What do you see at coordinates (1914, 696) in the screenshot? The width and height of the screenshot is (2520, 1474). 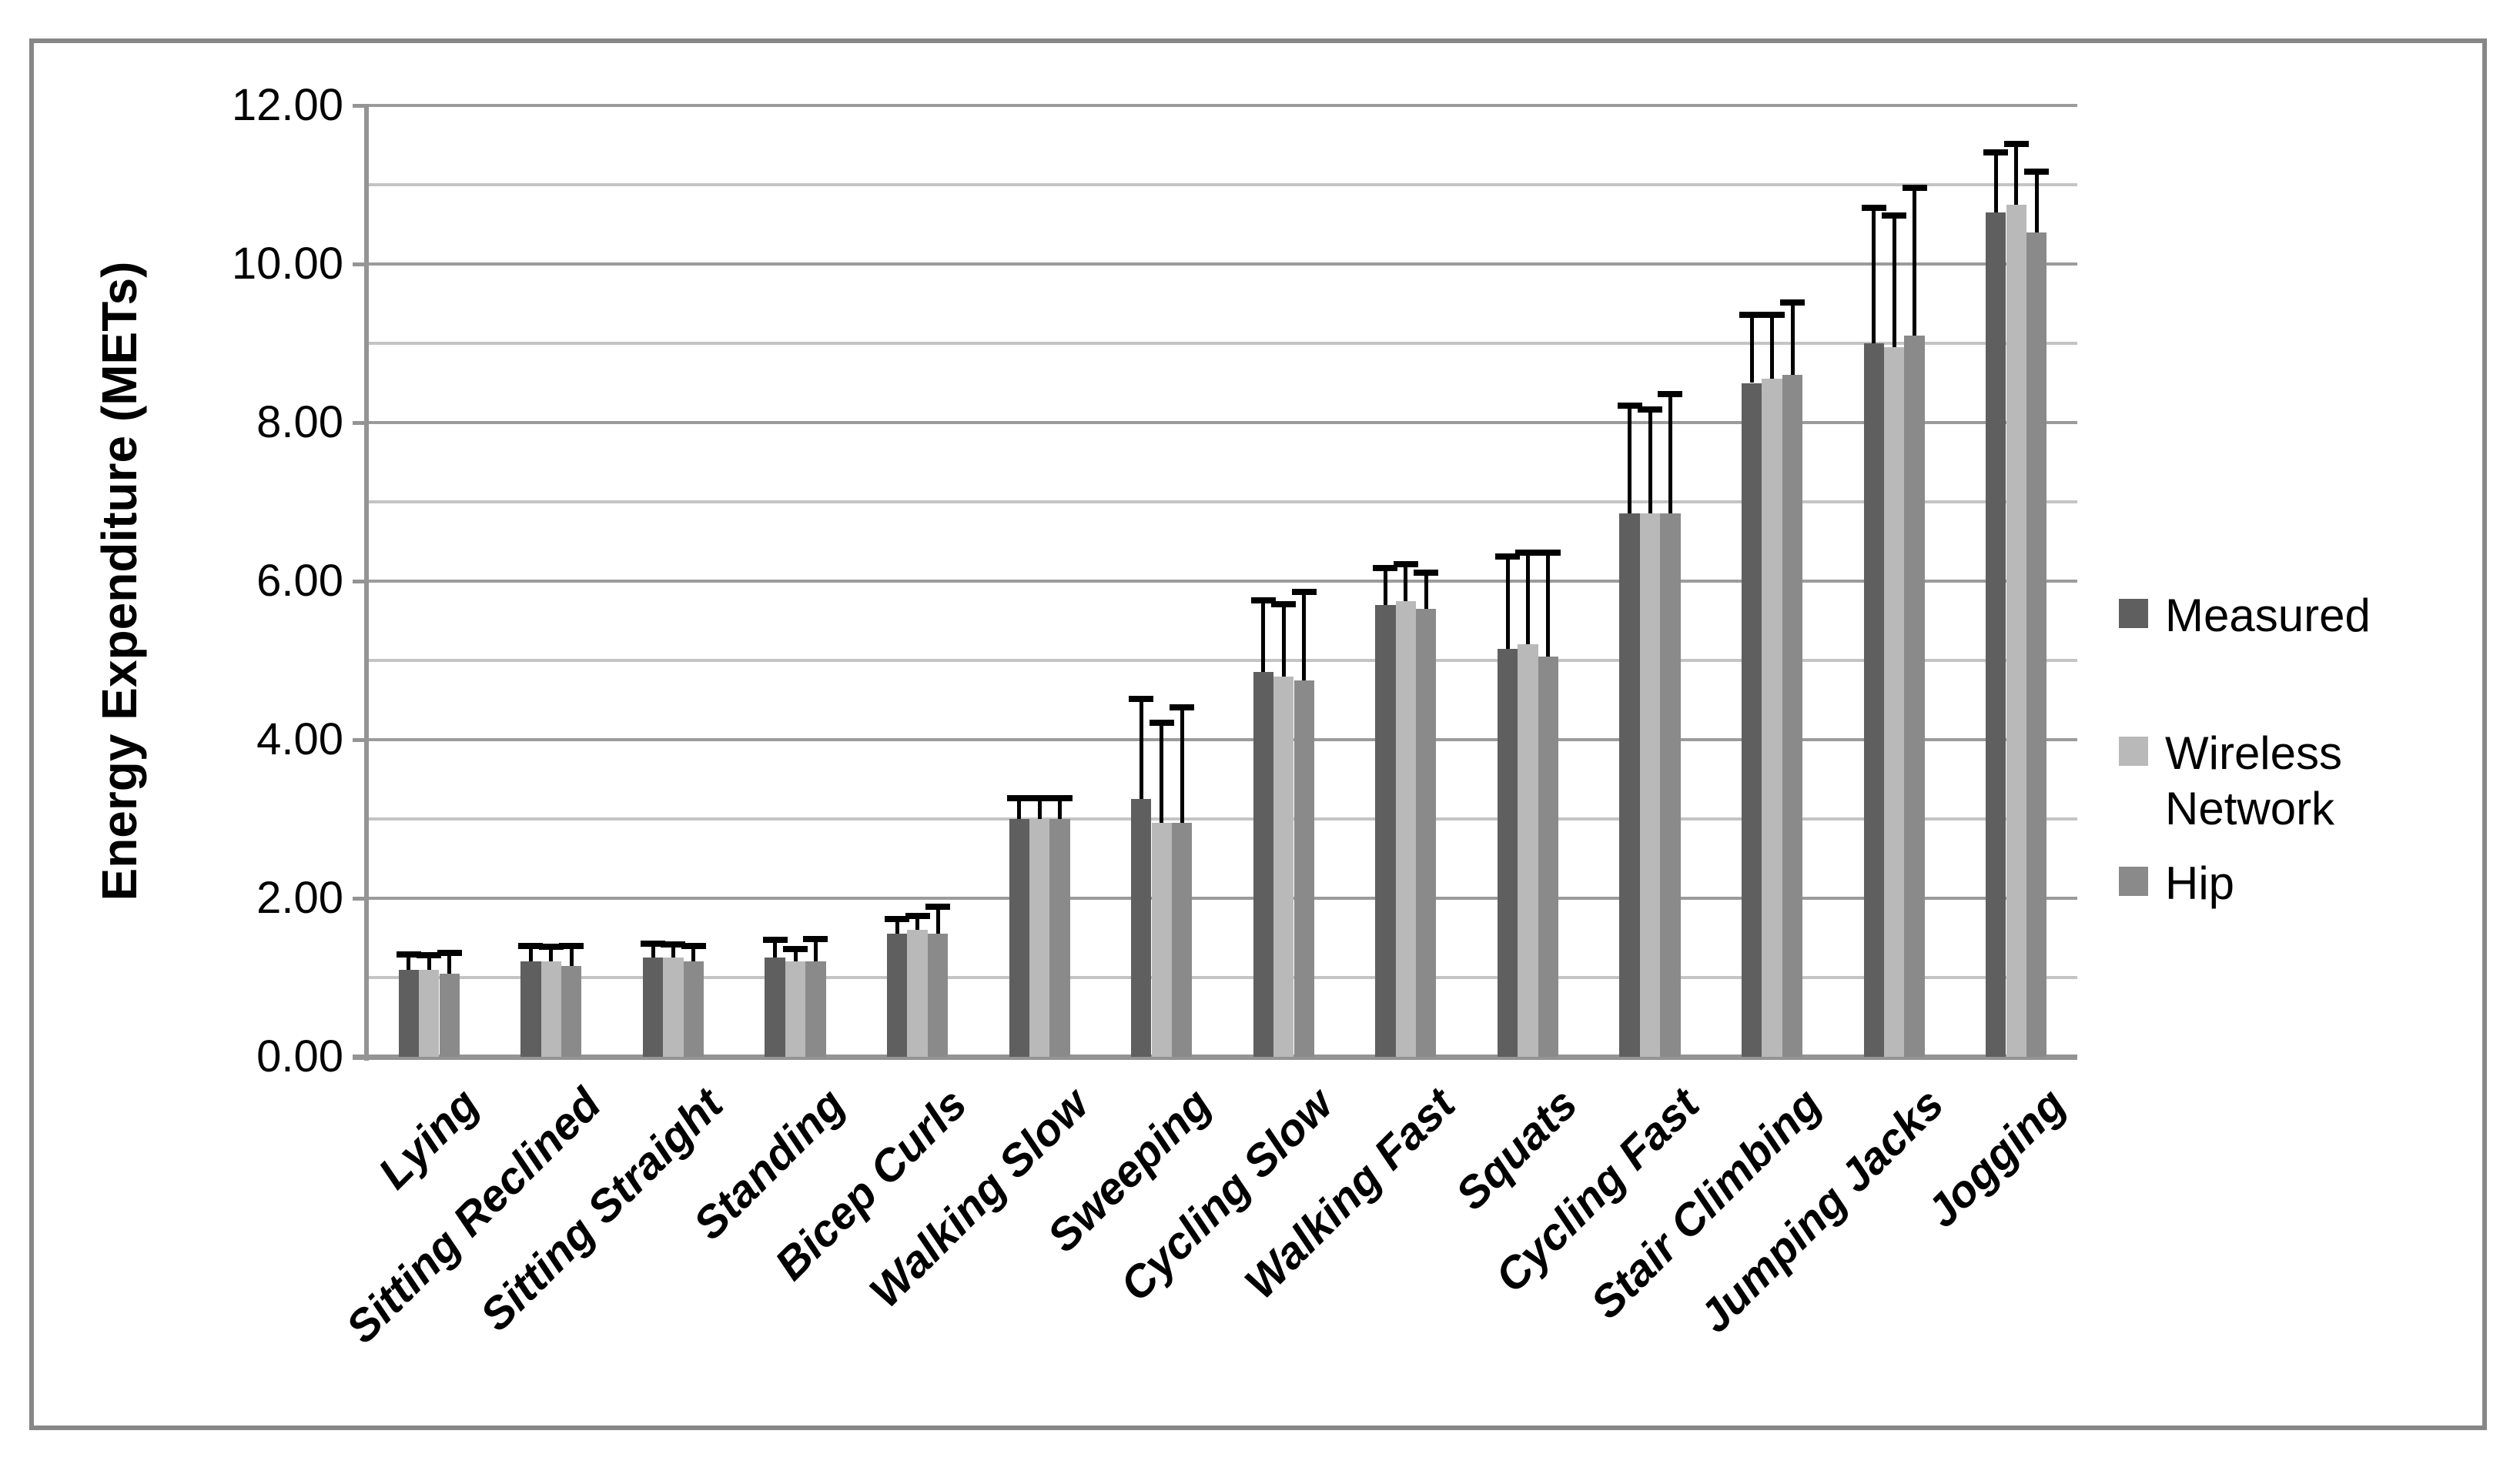 I see `bar-hip-jumping-jacks` at bounding box center [1914, 696].